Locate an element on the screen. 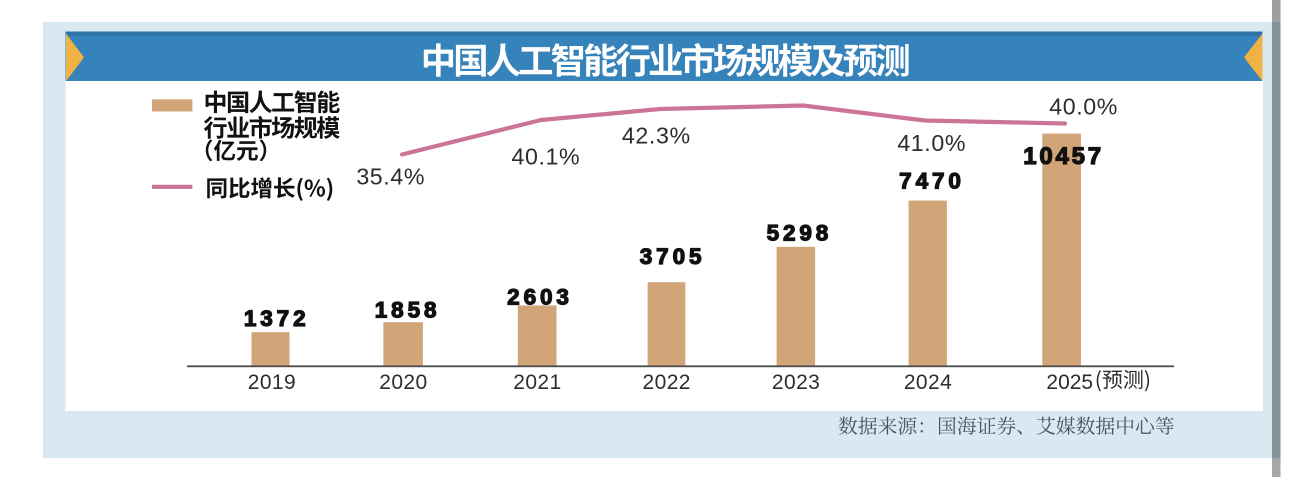 This screenshot has height=477, width=1290. svg-text: 1372 is located at coordinates (277, 318).